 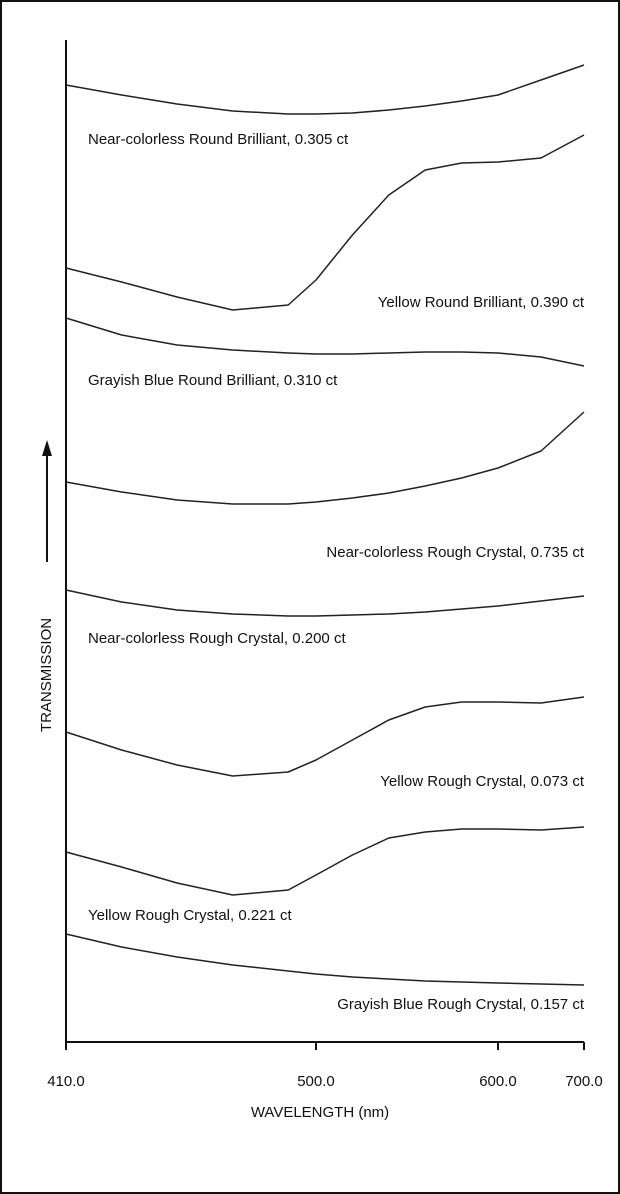 What do you see at coordinates (218, 139) in the screenshot?
I see `series-label: Near-colorless Round Brilliant, 0.305 ct` at bounding box center [218, 139].